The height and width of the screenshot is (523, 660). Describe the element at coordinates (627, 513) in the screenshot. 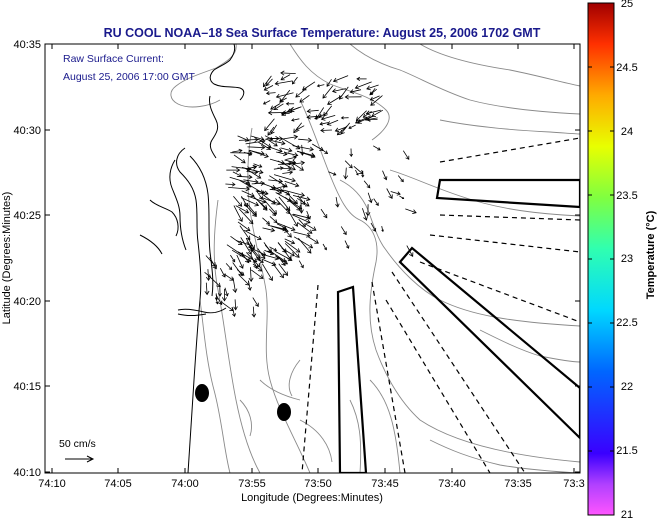

I see `colorbar-tick-label: 21` at that location.